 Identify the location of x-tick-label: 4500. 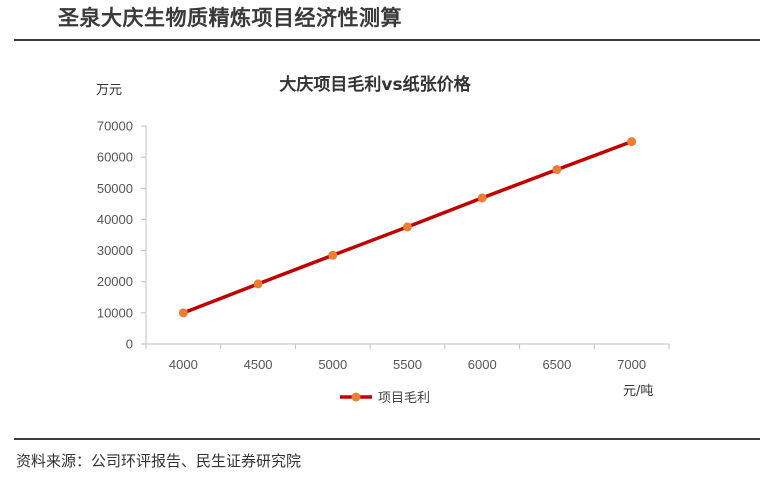
(258, 364).